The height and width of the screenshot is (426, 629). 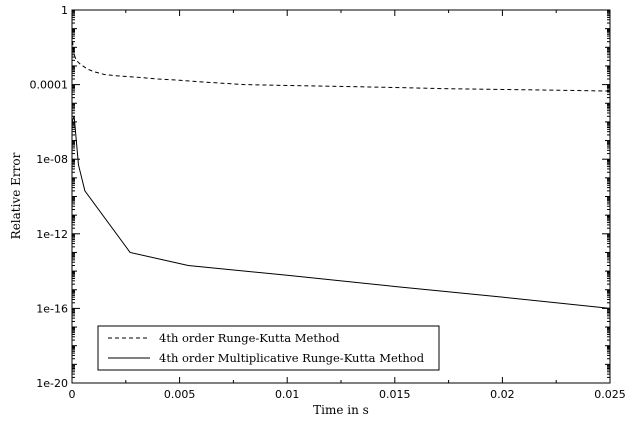 What do you see at coordinates (395, 394) in the screenshot?
I see `x-tick-label: 0.015` at bounding box center [395, 394].